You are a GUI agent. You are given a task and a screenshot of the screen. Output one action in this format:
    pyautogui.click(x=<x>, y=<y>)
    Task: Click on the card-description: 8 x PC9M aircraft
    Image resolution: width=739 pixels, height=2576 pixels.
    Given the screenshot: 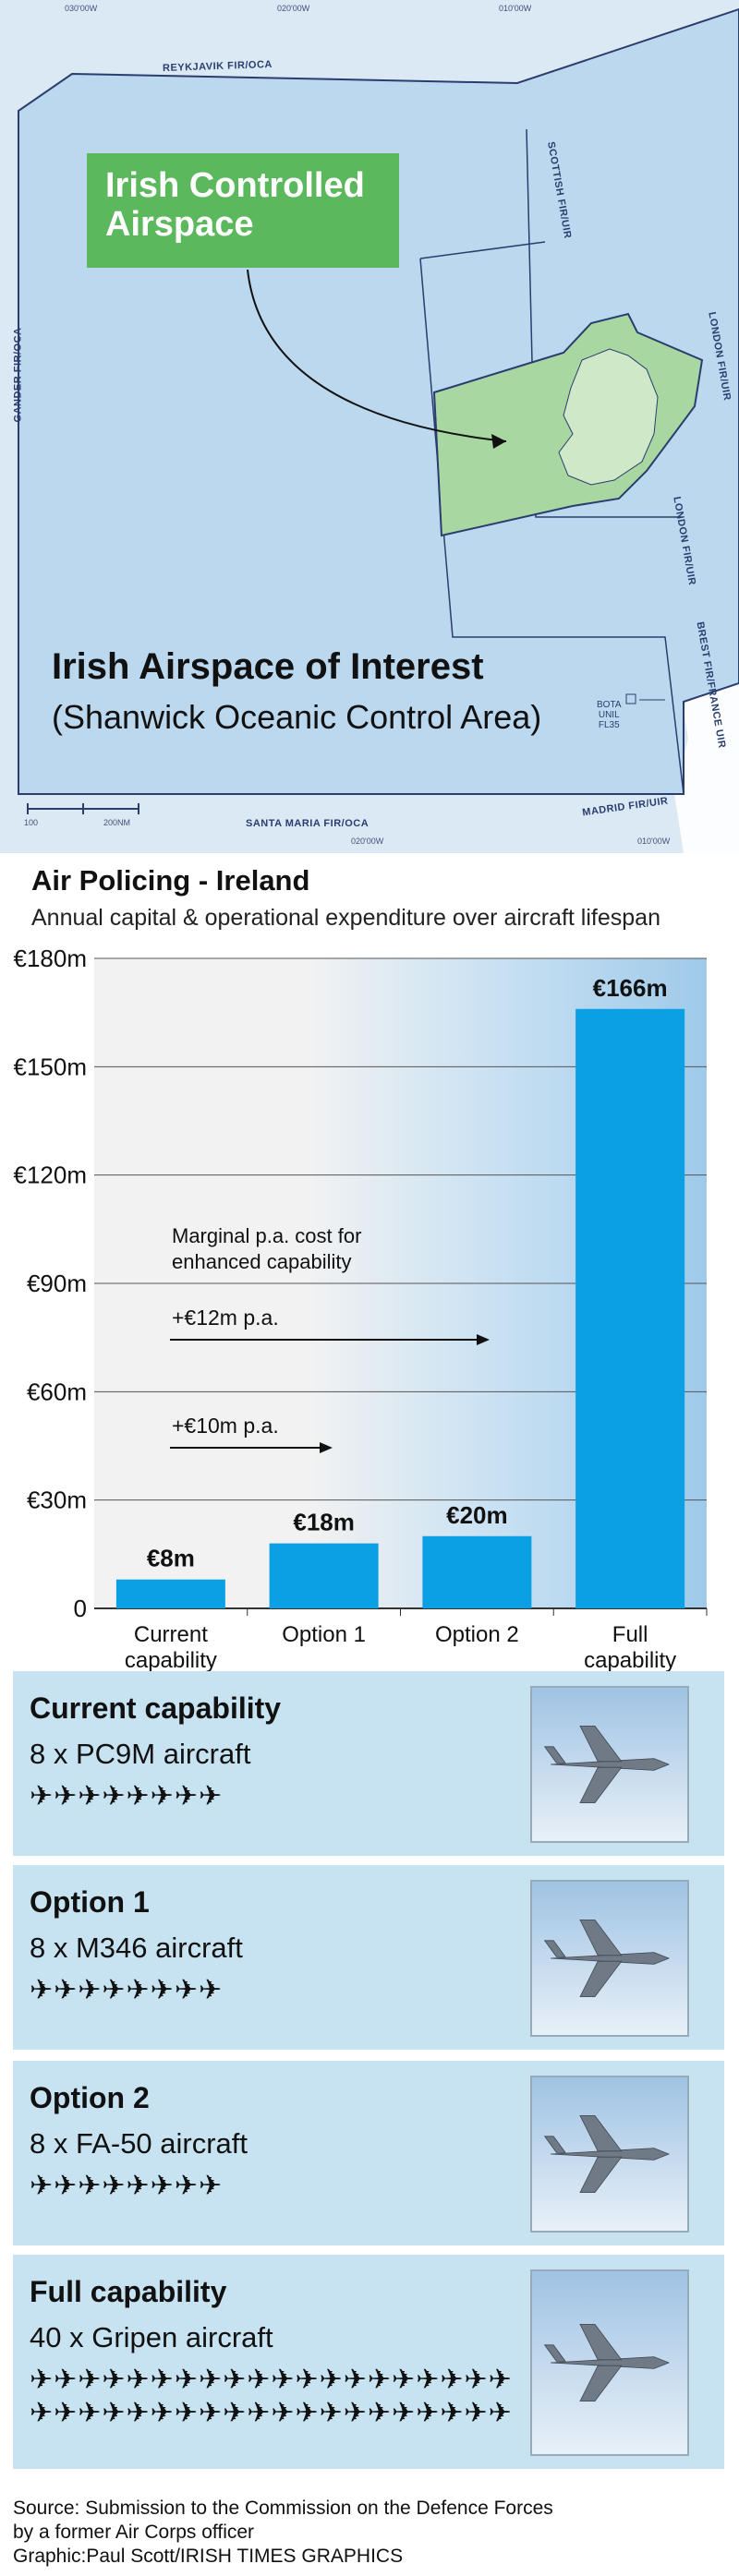 What is the action you would take?
    pyautogui.click(x=140, y=1754)
    